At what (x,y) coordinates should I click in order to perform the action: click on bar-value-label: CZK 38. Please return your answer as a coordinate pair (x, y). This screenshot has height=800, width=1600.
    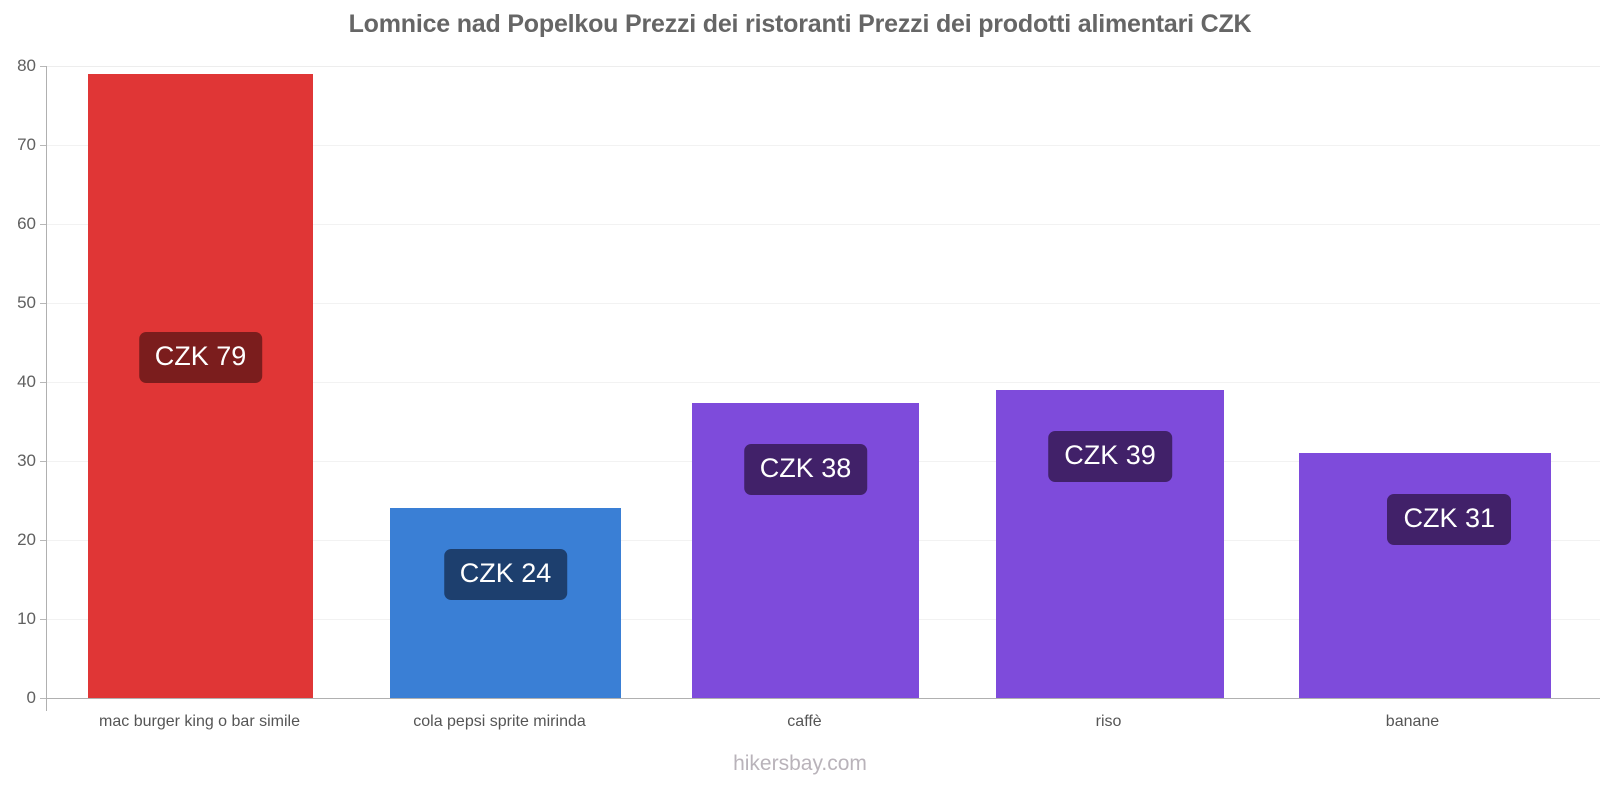
    Looking at the image, I should click on (805, 469).